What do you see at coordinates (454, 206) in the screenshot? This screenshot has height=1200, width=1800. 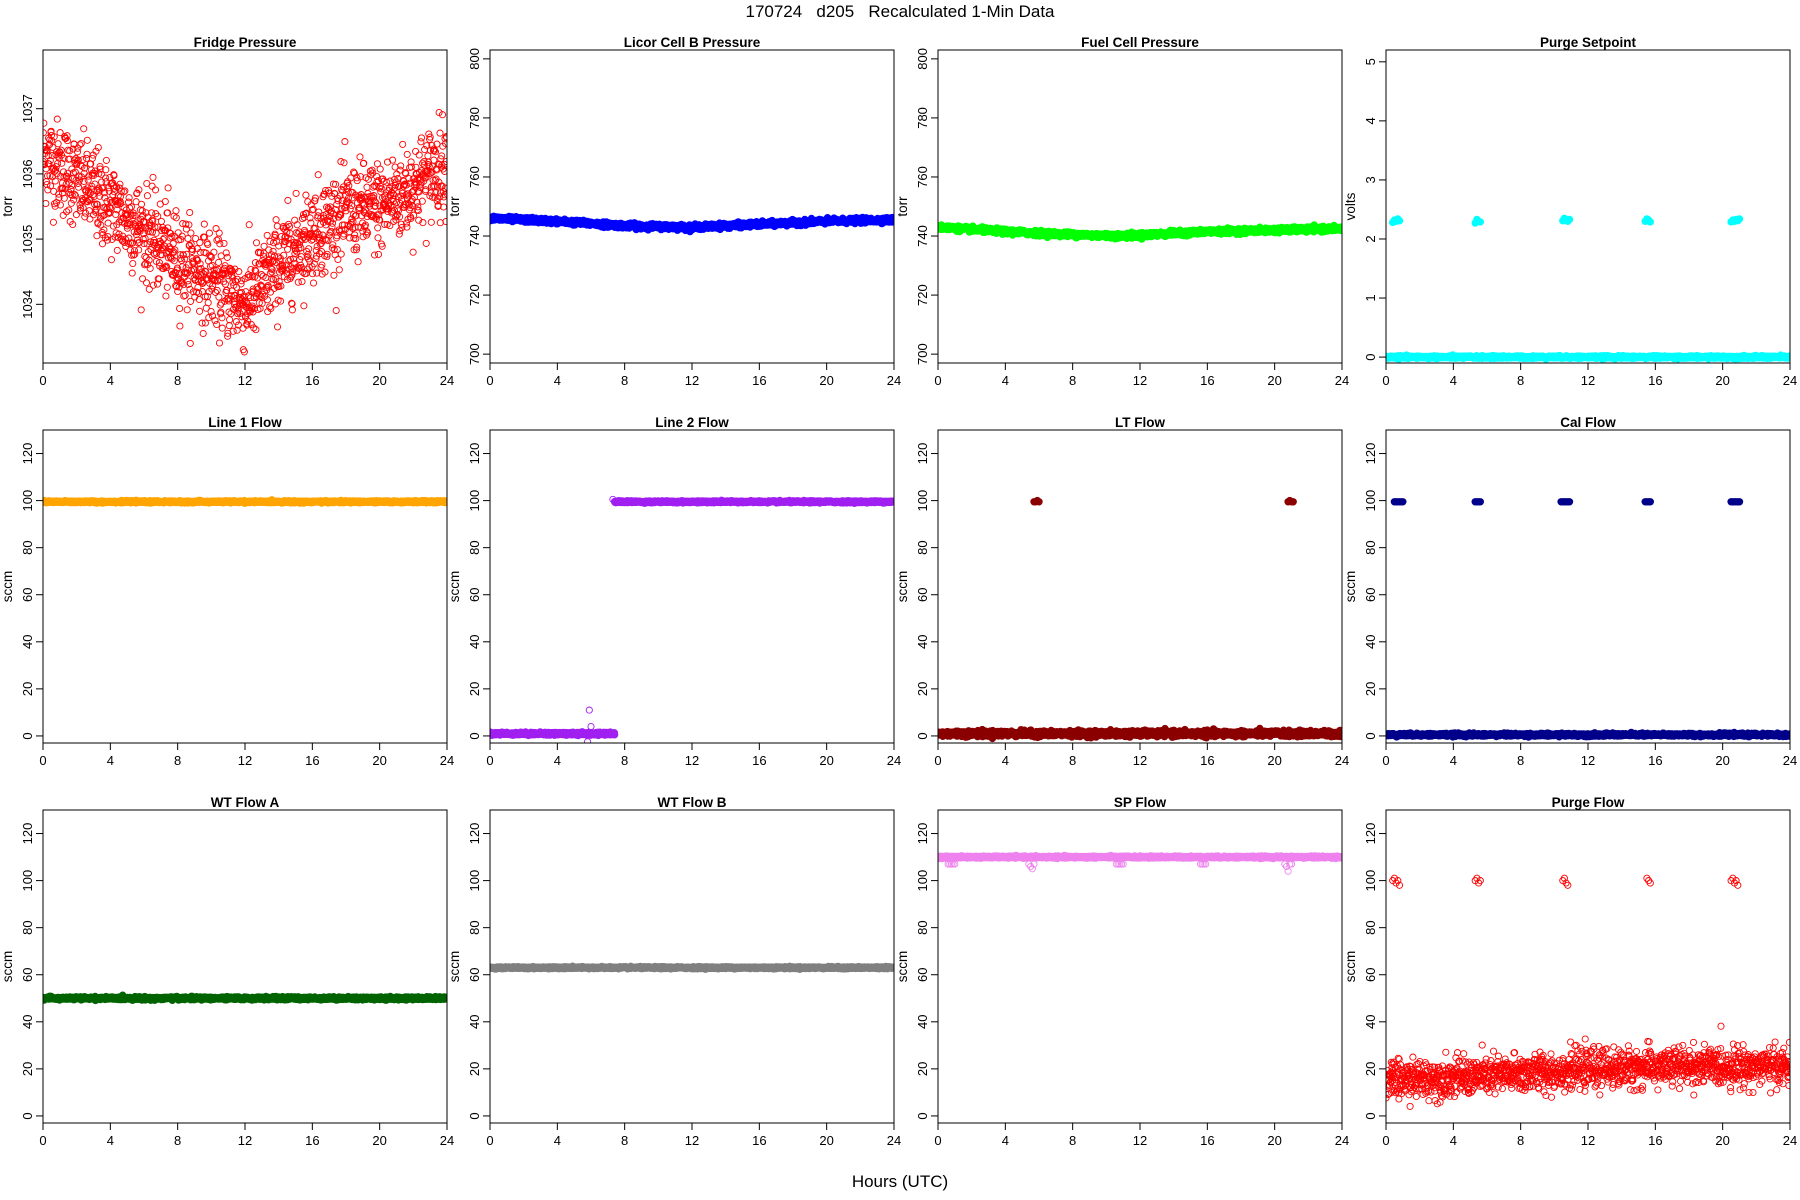 I see `y-axis-label: torr` at bounding box center [454, 206].